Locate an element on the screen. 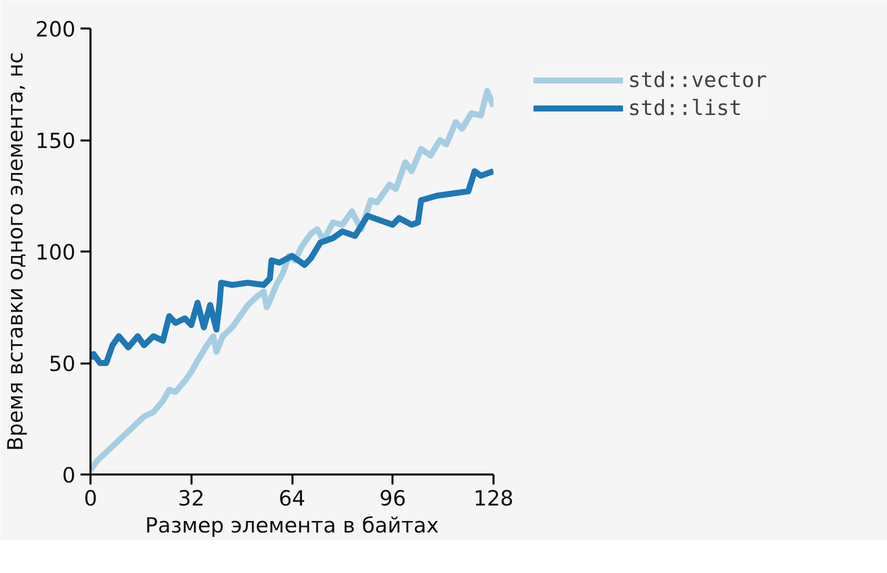 The width and height of the screenshot is (887, 573). legend-label: std::list is located at coordinates (685, 108).